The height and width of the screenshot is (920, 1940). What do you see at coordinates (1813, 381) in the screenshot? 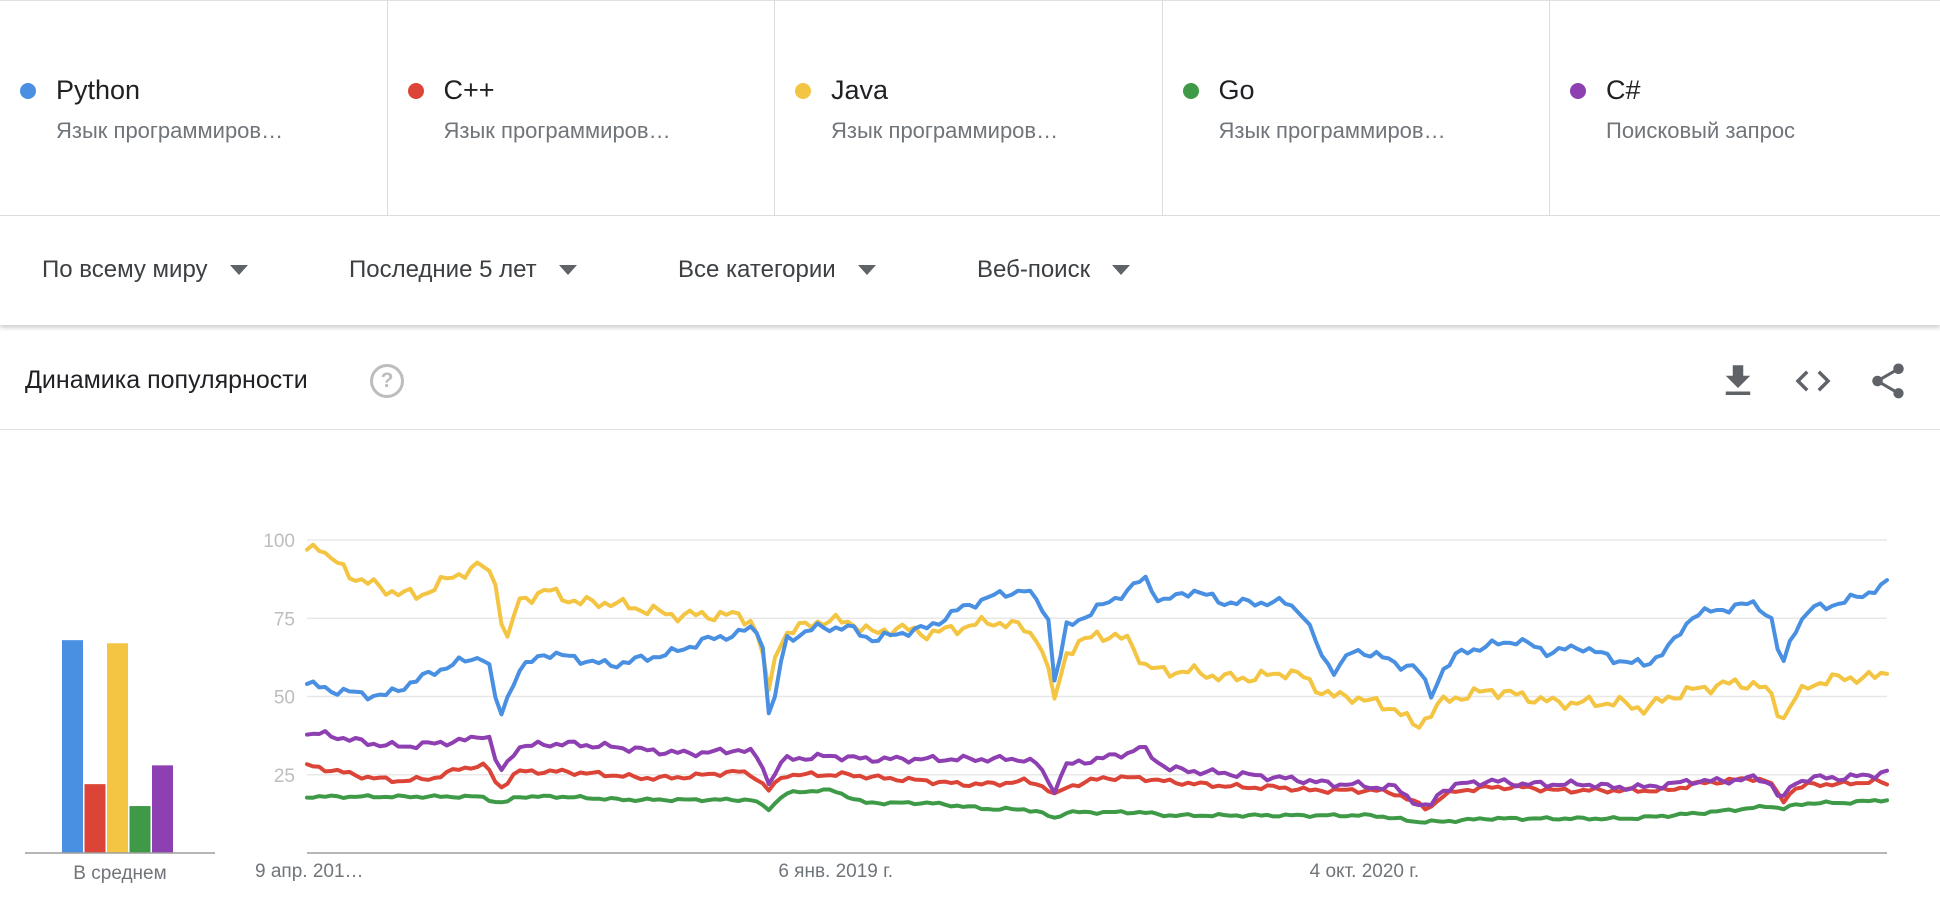
I see `embed-code-icon` at bounding box center [1813, 381].